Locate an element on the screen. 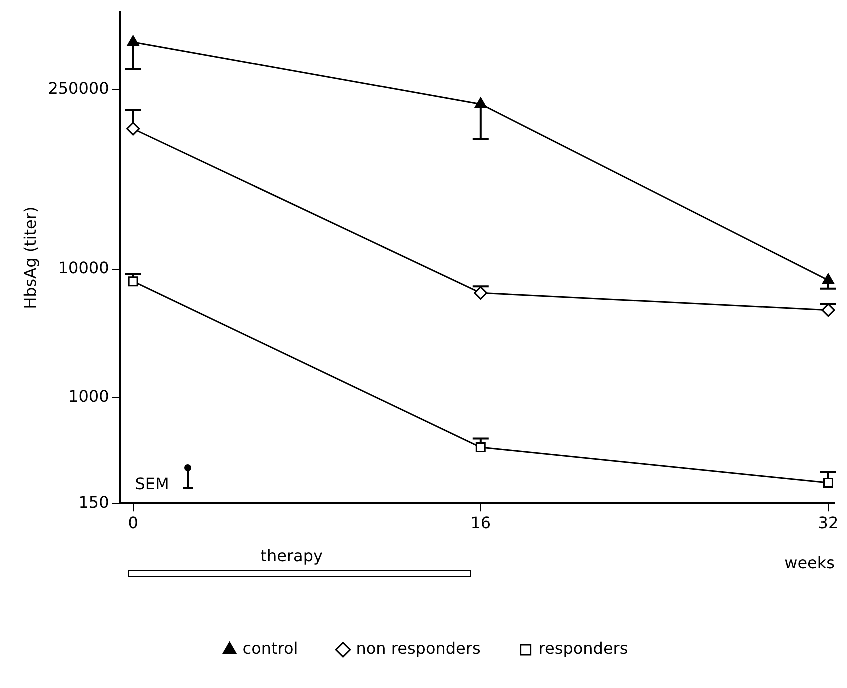 The image size is (847, 688). x-tick-label: 16 is located at coordinates (481, 522).